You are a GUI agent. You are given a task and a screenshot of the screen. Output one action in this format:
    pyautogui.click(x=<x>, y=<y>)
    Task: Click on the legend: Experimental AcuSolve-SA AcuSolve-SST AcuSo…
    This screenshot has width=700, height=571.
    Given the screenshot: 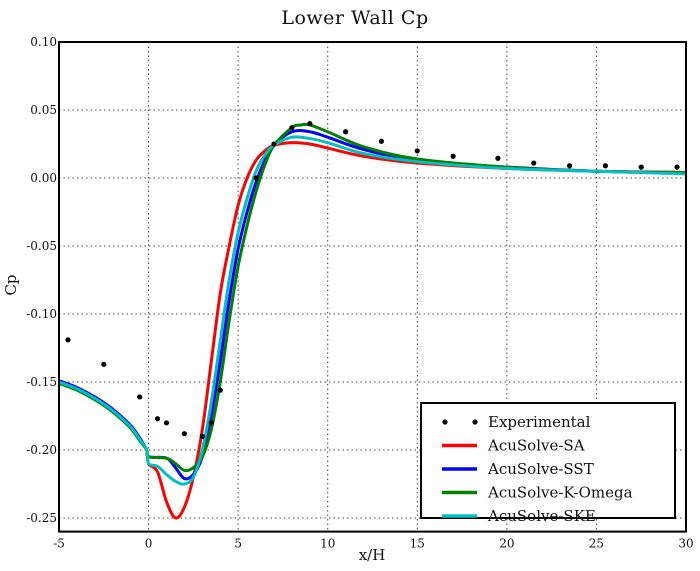 What is the action you would take?
    pyautogui.click(x=548, y=463)
    